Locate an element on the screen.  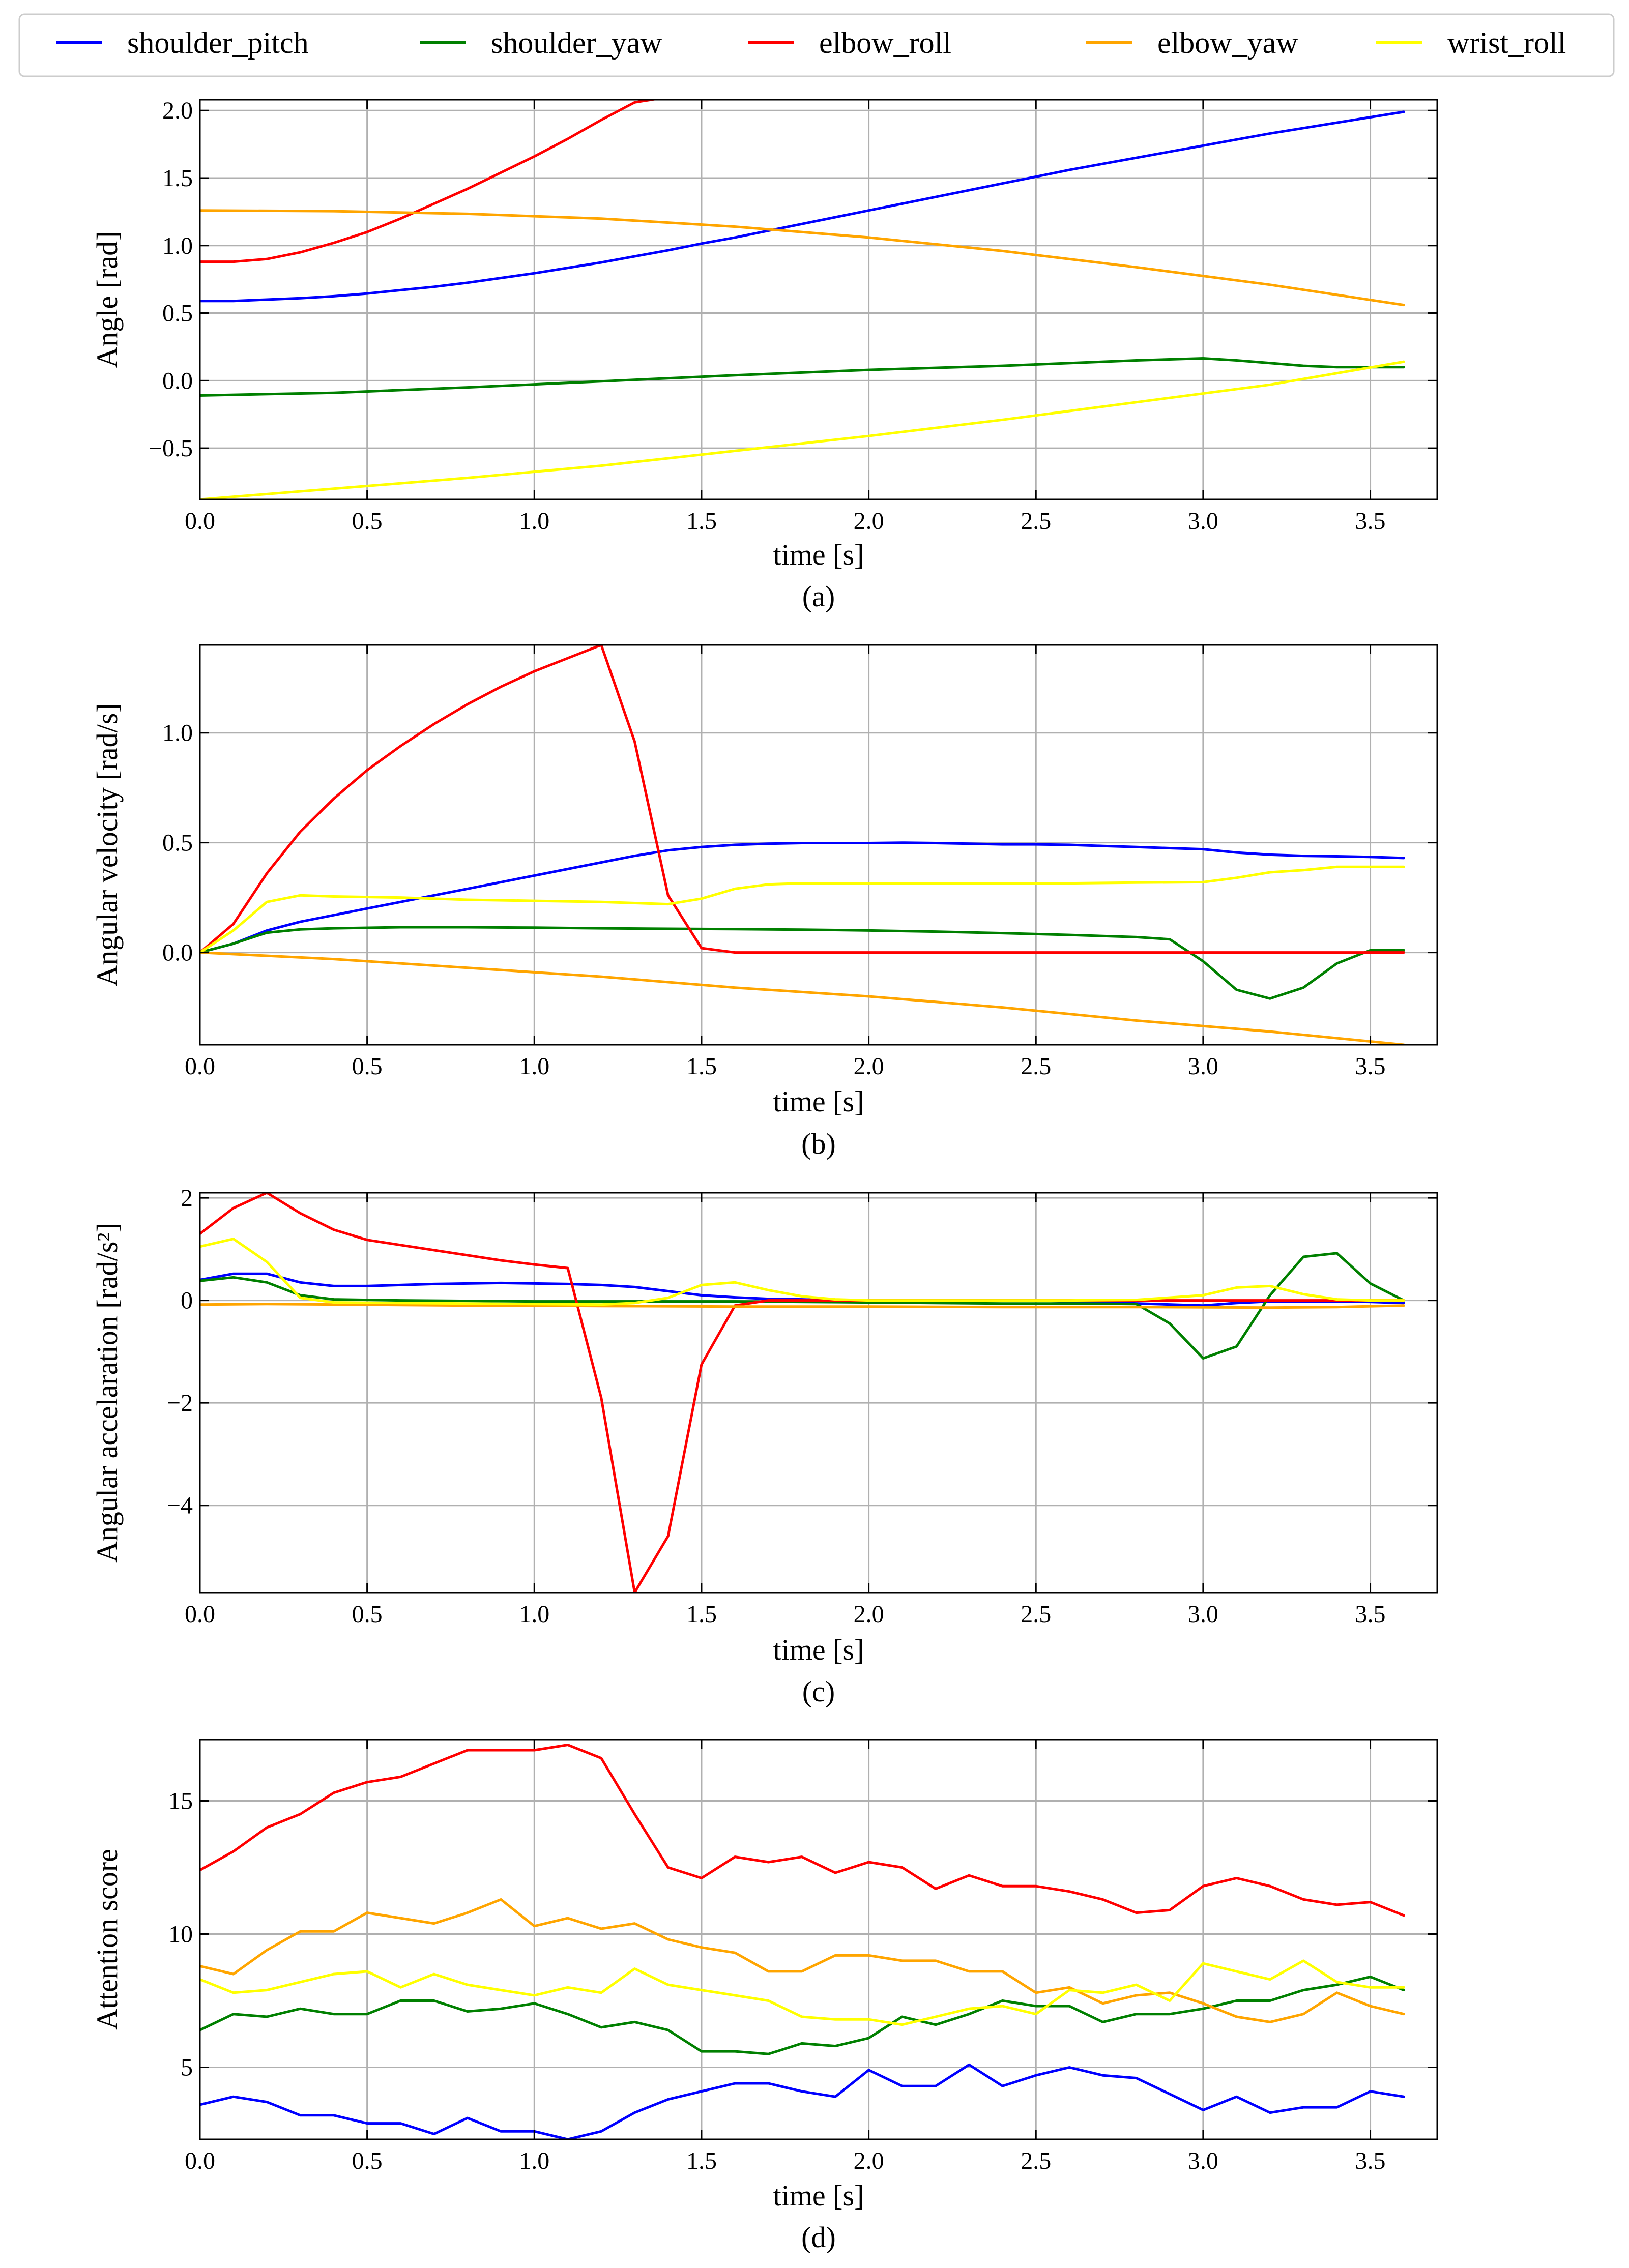
y-axis-label: Angle [rad] is located at coordinates (107, 299).